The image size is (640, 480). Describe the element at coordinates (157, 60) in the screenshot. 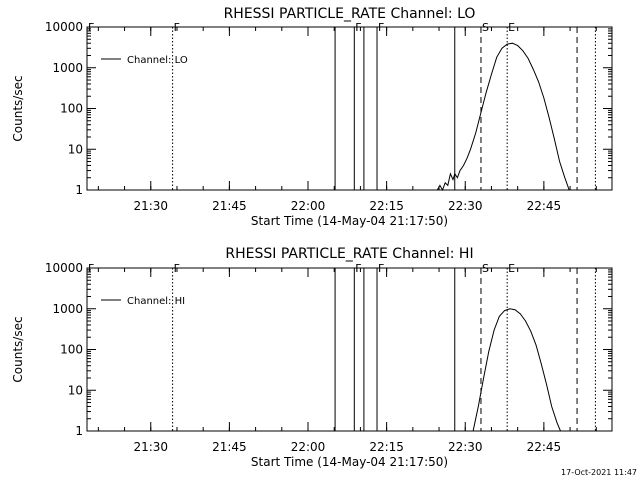

I see `legend-label: Channel: LO` at that location.